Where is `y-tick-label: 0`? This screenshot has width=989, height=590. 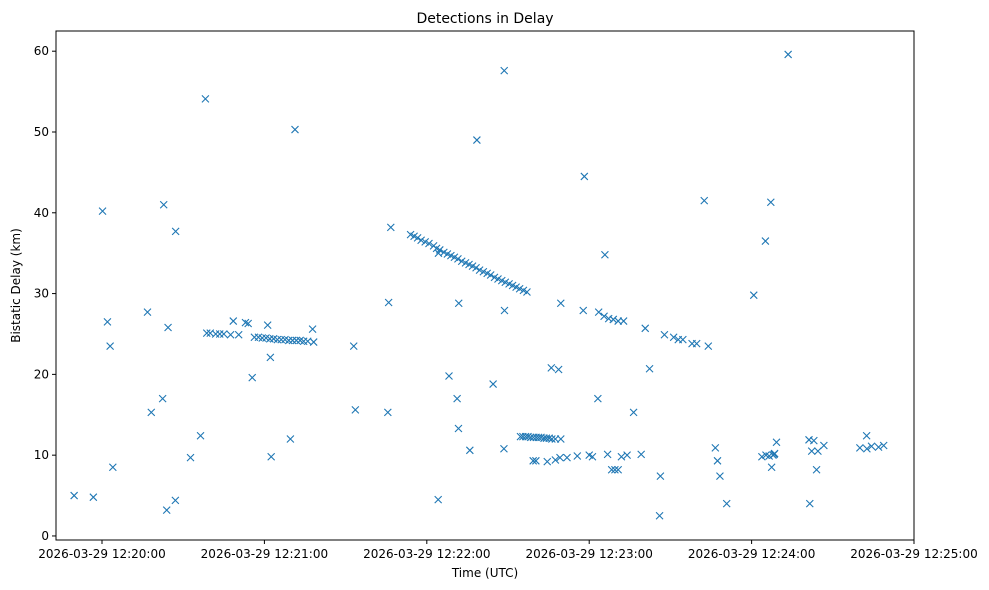 y-tick-label: 0 is located at coordinates (45, 536).